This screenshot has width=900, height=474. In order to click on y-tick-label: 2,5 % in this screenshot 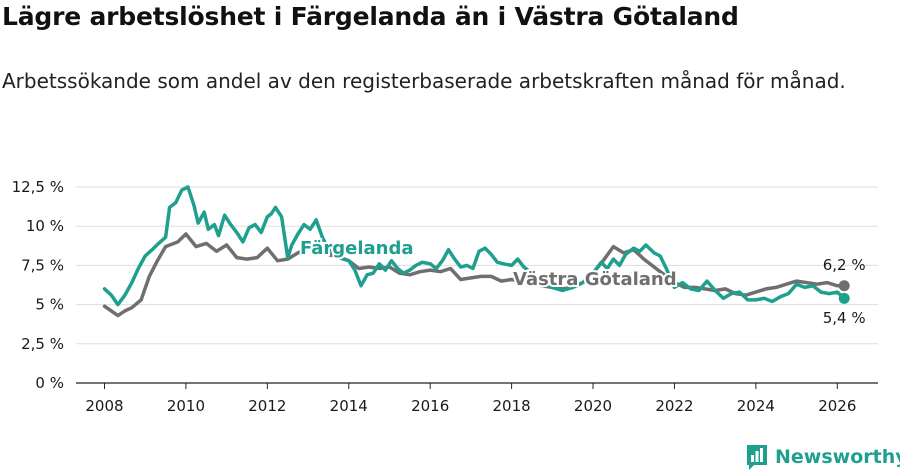, I will do `click(42, 344)`.